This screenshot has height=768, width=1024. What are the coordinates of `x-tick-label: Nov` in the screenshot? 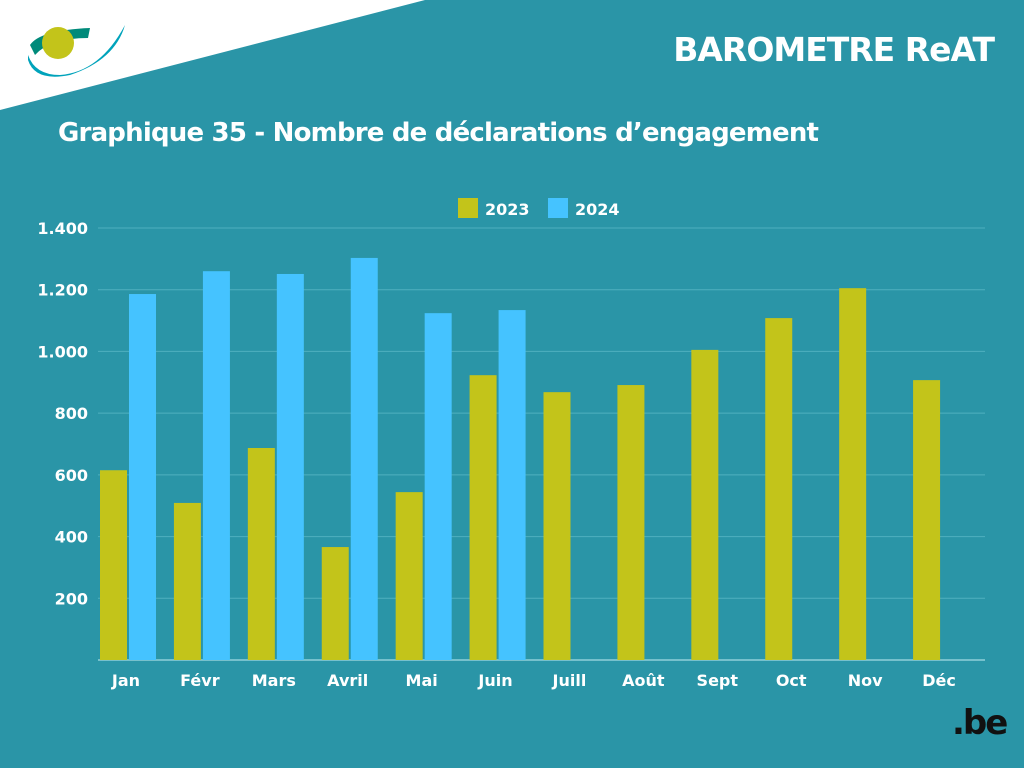 It's located at (865, 680).